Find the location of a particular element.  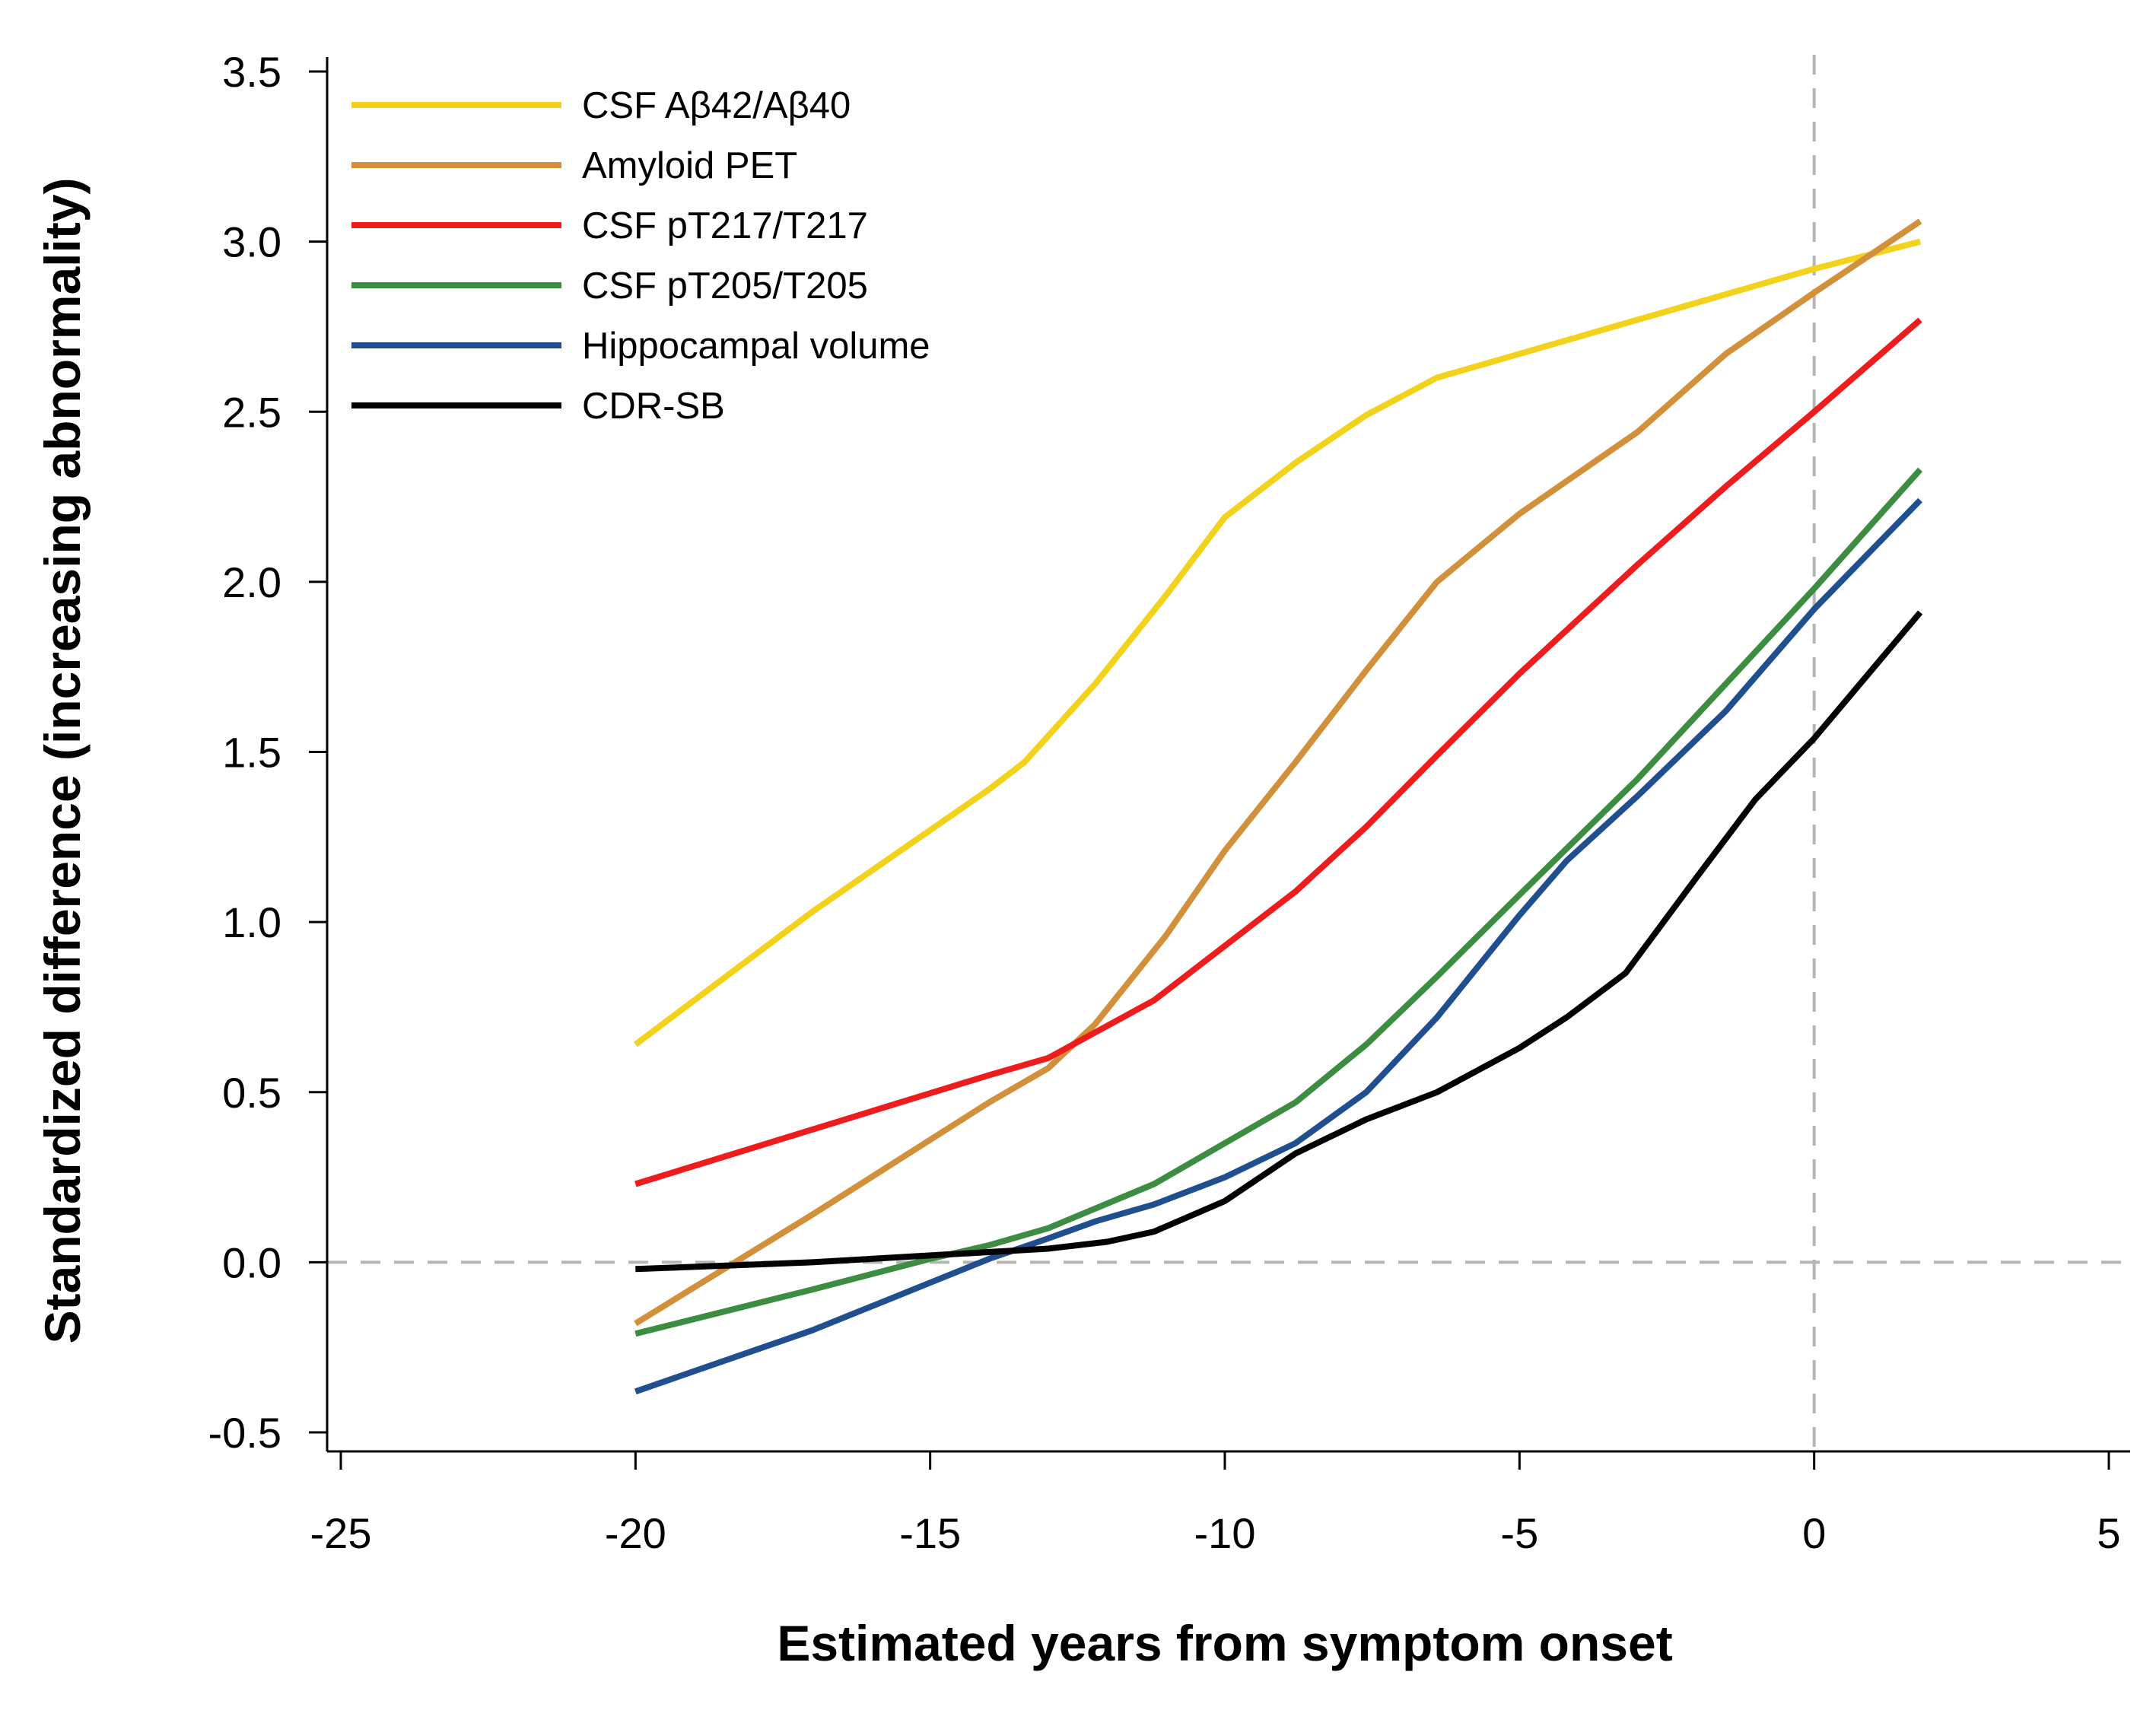

x-tick-label: -25 is located at coordinates (341, 1533).